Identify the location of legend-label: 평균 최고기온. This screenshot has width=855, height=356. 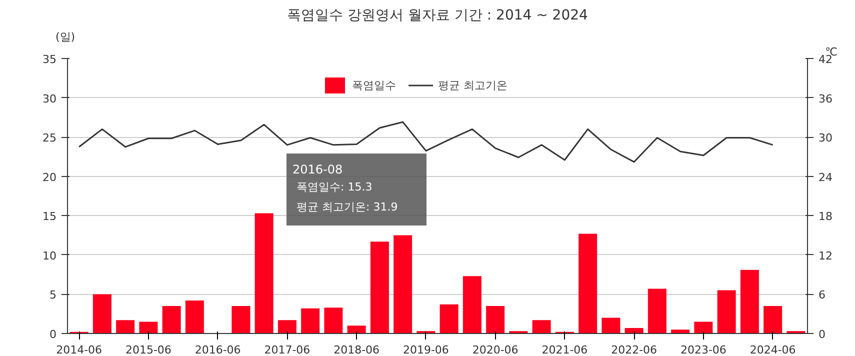
(473, 85).